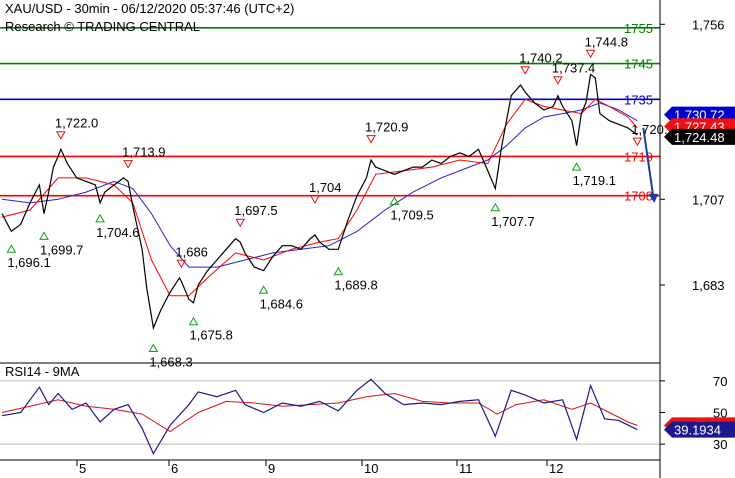 The image size is (735, 478). I want to click on x-tick-label: 11, so click(466, 468).